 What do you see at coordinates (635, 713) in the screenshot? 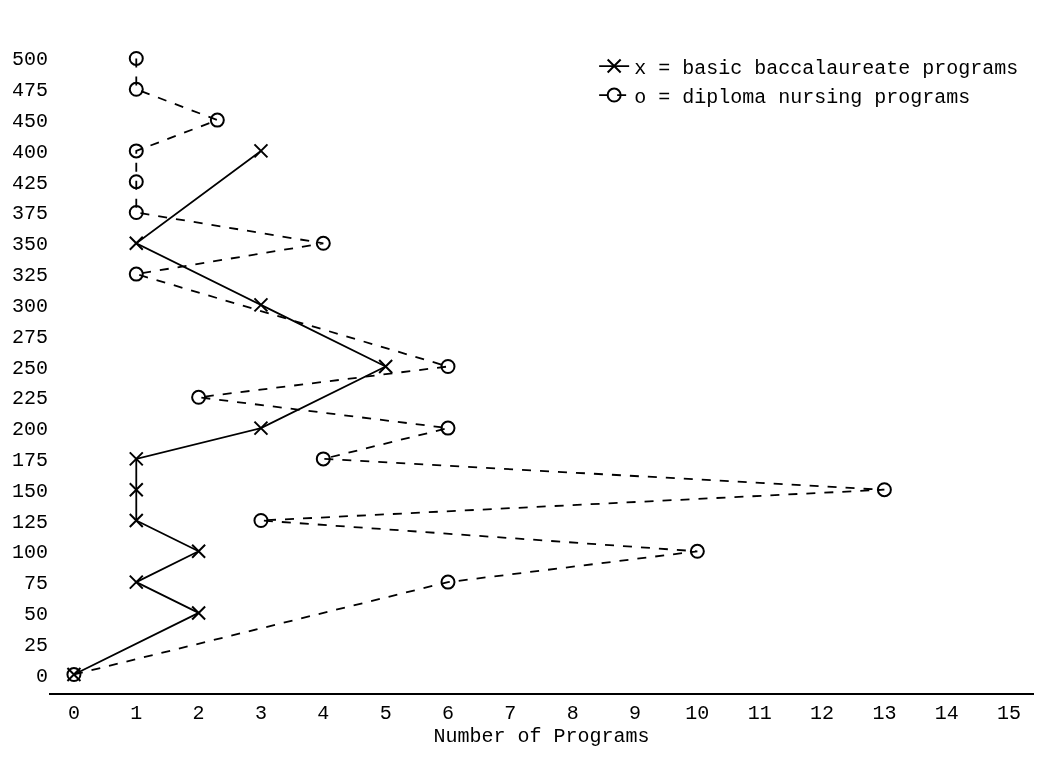
I see `x-tick-label: 9` at bounding box center [635, 713].